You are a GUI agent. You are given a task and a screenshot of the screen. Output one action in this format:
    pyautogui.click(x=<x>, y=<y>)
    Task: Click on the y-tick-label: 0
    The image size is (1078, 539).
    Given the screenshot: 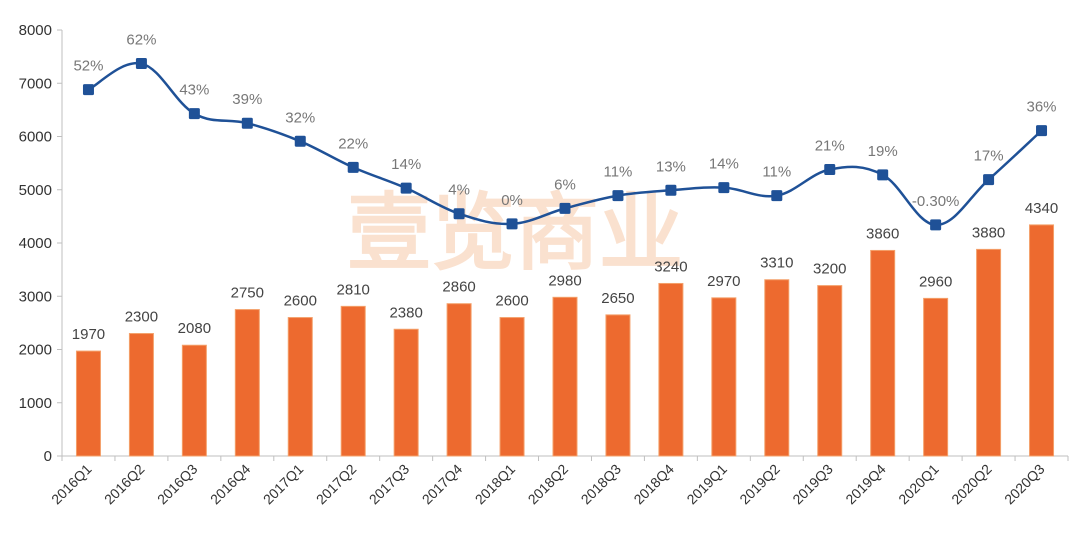 What is the action you would take?
    pyautogui.click(x=48, y=456)
    